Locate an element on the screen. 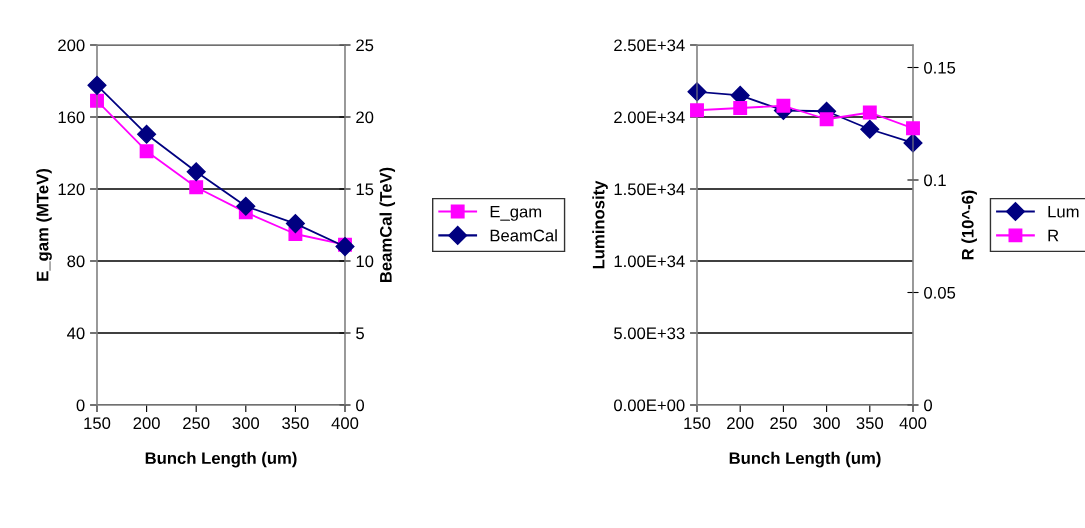  y-tick-label: 5.00E+33 is located at coordinates (649, 333).